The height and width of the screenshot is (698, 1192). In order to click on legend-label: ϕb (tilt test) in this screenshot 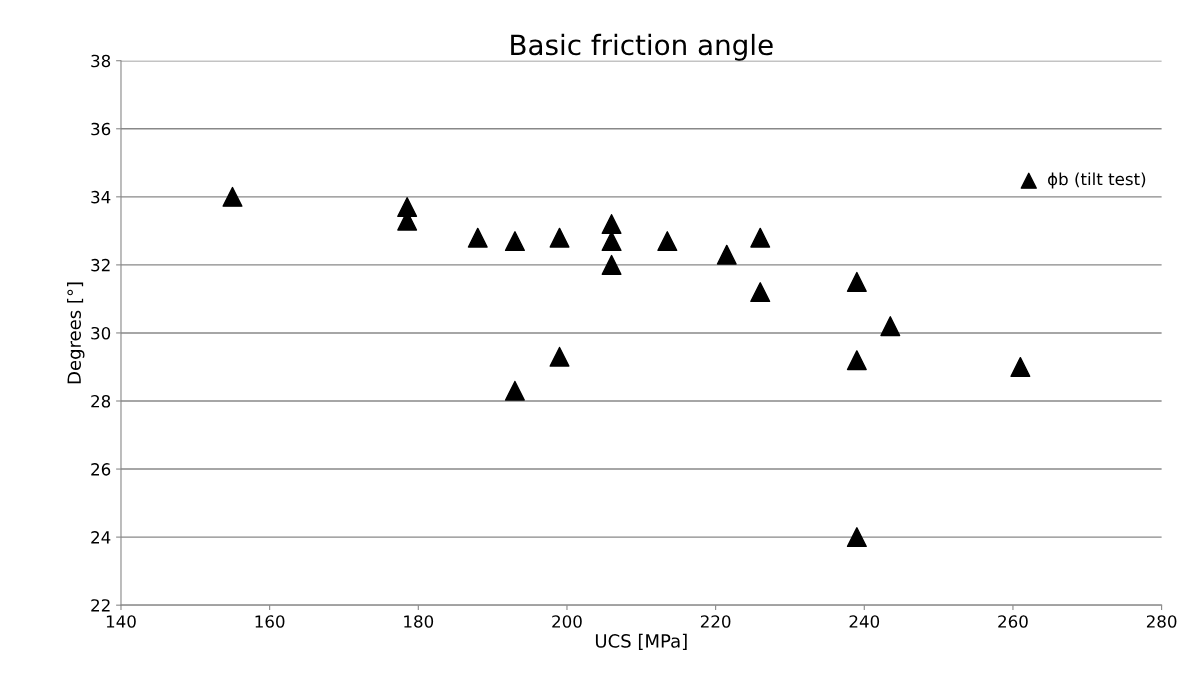, I will do `click(1097, 180)`.